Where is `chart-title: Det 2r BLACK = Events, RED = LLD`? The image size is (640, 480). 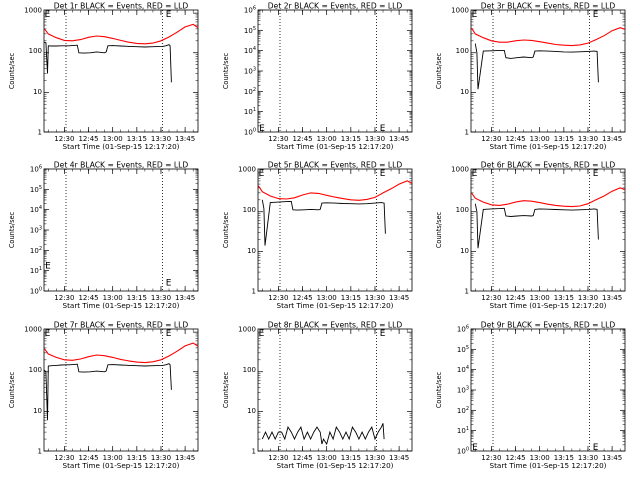 chart-title: Det 2r BLACK = Events, RED = LLD is located at coordinates (335, 6).